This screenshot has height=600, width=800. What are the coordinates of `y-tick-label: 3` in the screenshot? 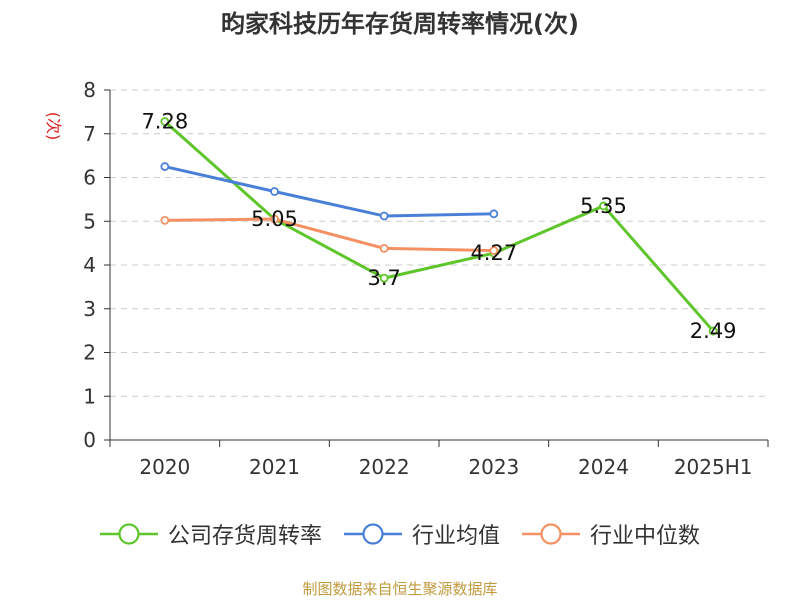 It's located at (89, 309).